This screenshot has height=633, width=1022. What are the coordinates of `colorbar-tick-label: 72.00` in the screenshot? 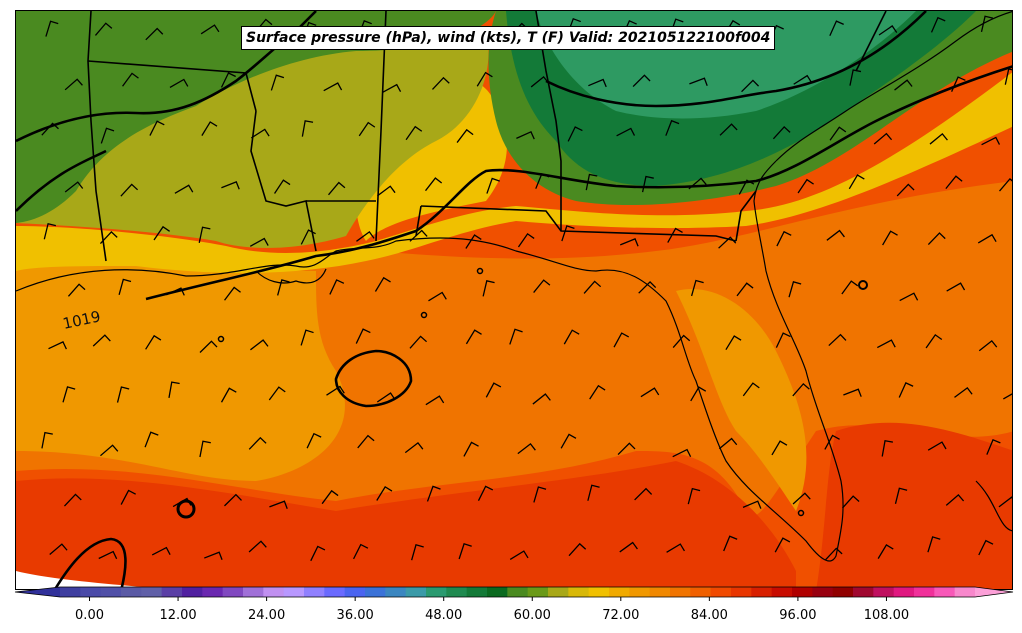 It's located at (621, 615).